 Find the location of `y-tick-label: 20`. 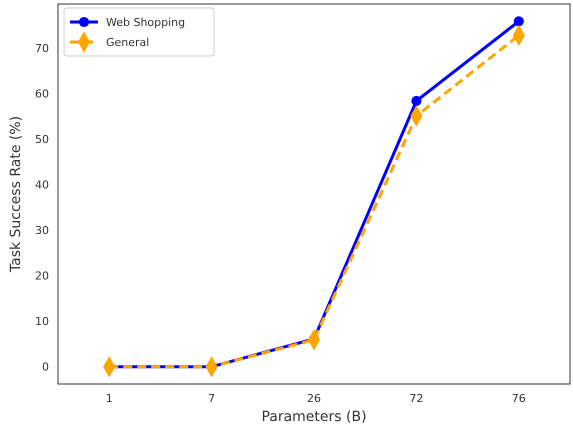

y-tick-label: 20 is located at coordinates (42, 276).